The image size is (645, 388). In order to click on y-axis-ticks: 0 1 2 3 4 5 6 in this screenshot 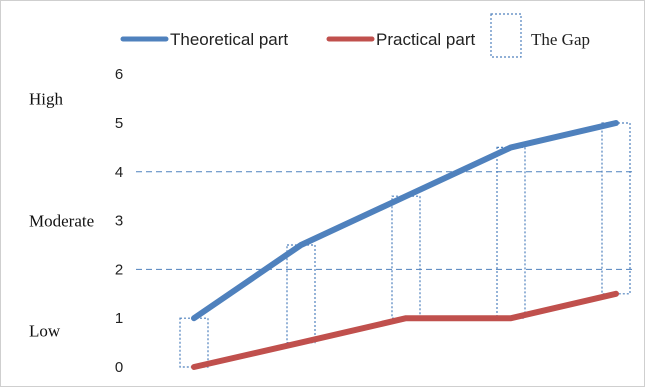, I will do `click(119, 221)`.